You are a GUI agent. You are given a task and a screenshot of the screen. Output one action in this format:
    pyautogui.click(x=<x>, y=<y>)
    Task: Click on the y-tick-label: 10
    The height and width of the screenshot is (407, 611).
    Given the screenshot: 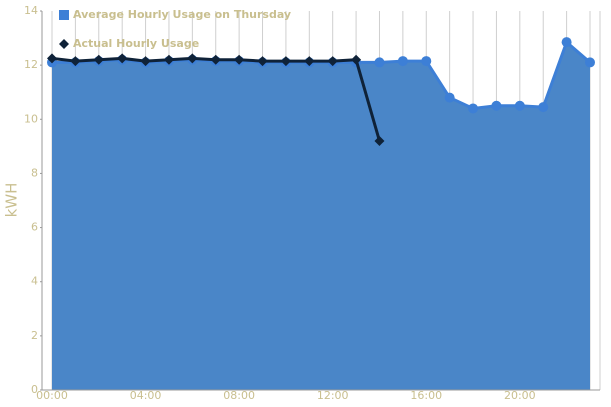 What is the action you would take?
    pyautogui.click(x=31, y=118)
    